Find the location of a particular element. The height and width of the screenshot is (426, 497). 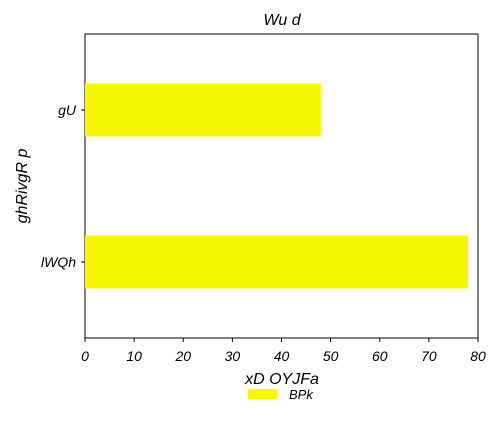

chart-title: Wu d is located at coordinates (282, 20).